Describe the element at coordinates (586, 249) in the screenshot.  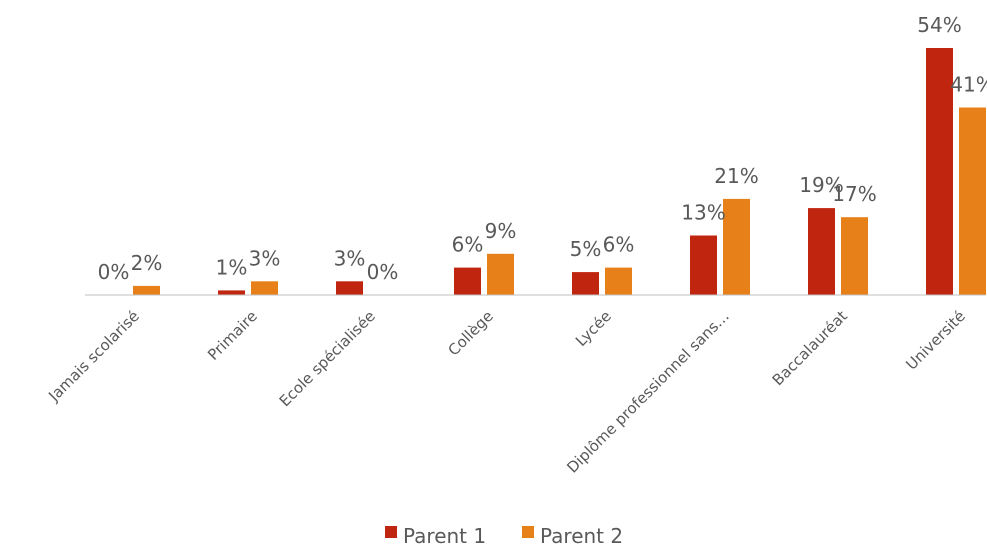
I see `data-label-series-1-cat-5: 5%` at that location.